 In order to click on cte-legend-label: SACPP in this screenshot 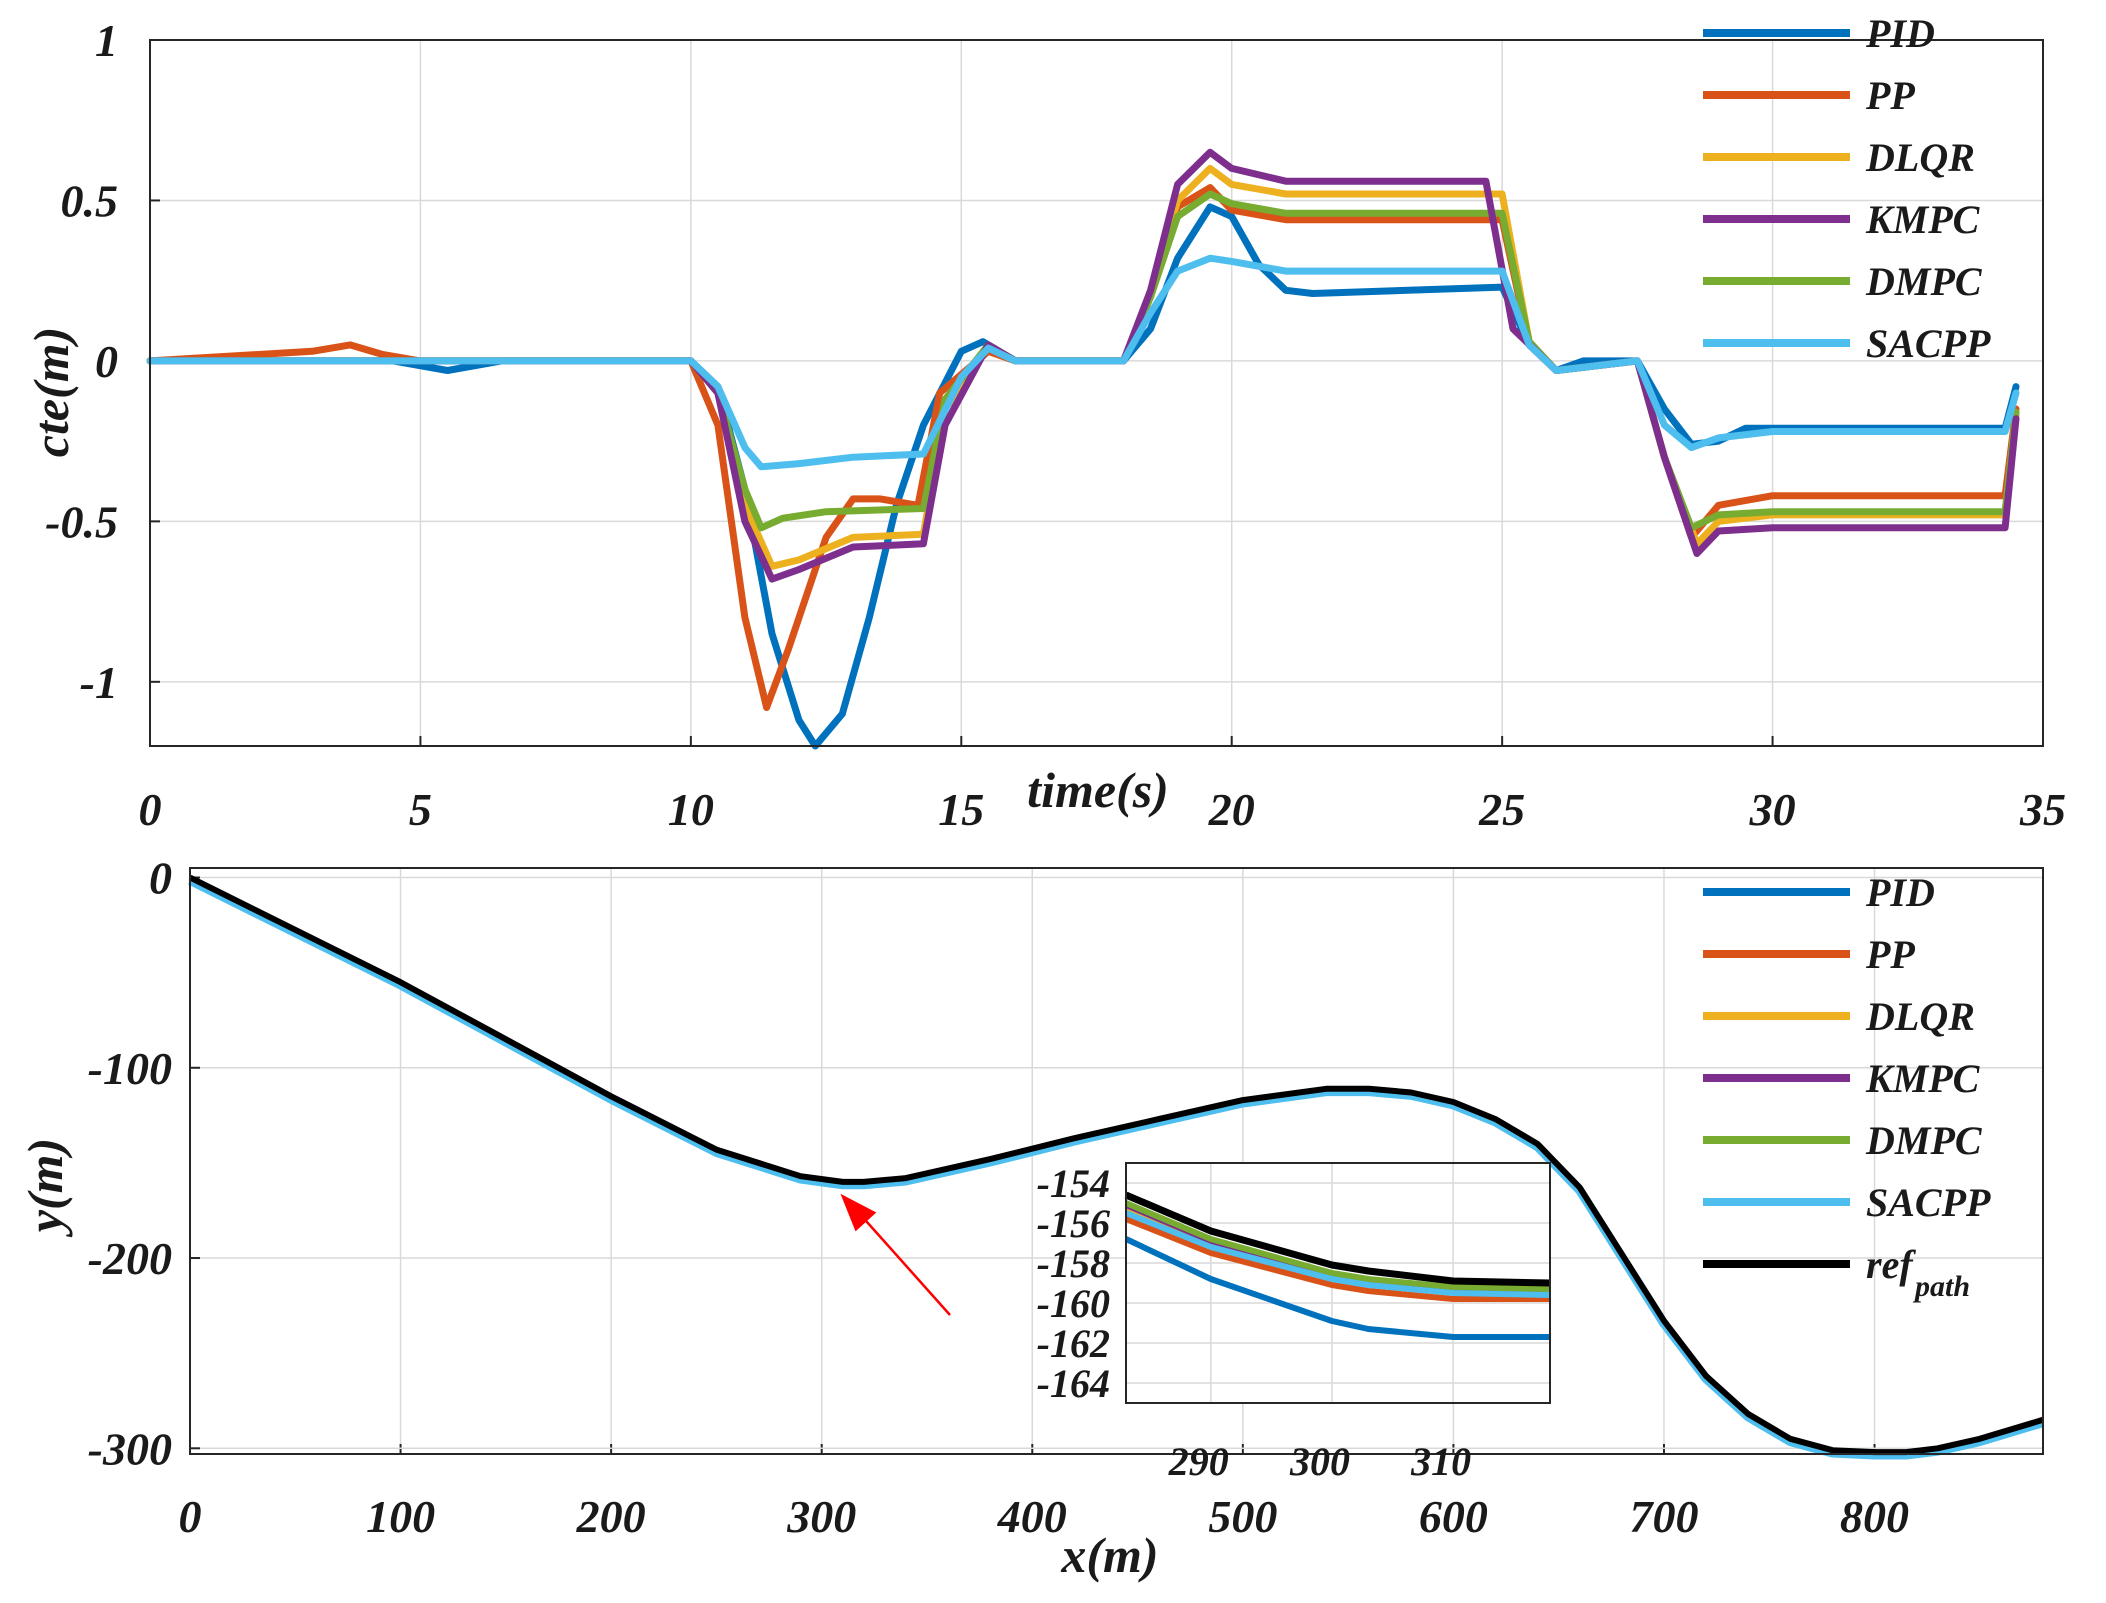, I will do `click(1928, 343)`.